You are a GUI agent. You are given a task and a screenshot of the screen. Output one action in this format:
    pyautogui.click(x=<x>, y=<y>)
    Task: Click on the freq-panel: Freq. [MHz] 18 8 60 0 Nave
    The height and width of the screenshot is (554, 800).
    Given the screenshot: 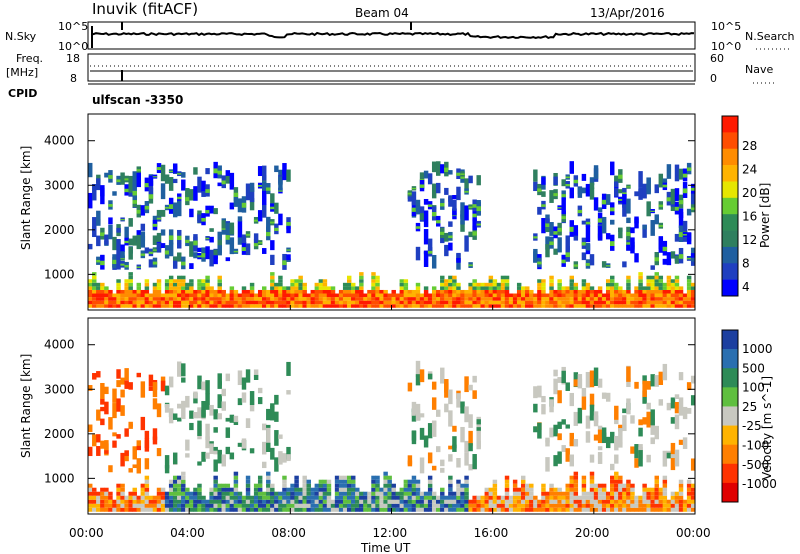 What is the action you would take?
    pyautogui.click(x=391, y=68)
    